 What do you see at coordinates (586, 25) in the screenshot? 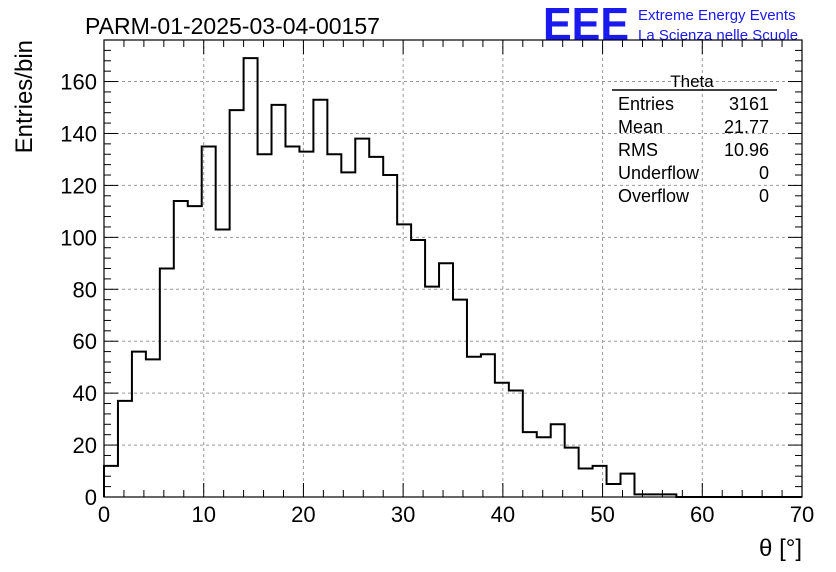
I see `eee-logo-mark: EEE` at bounding box center [586, 25].